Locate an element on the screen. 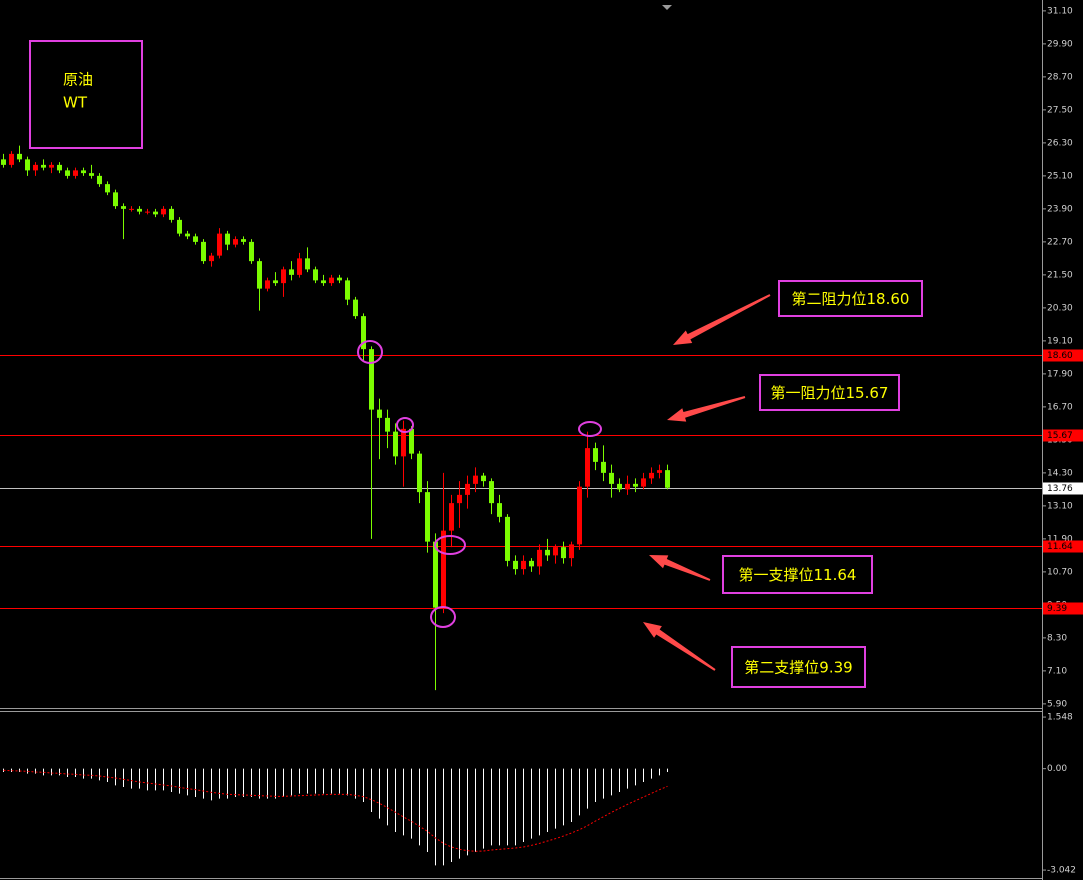 Image resolution: width=1083 pixels, height=880 pixels. y-tick-label: -3.042 is located at coordinates (1061, 871).